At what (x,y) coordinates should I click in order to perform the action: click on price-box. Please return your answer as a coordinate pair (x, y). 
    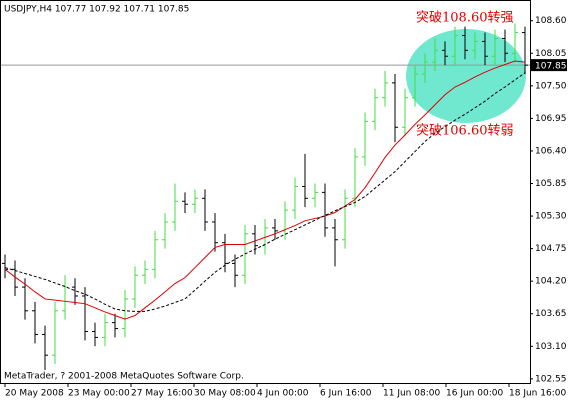
    Looking at the image, I should click on (549, 65).